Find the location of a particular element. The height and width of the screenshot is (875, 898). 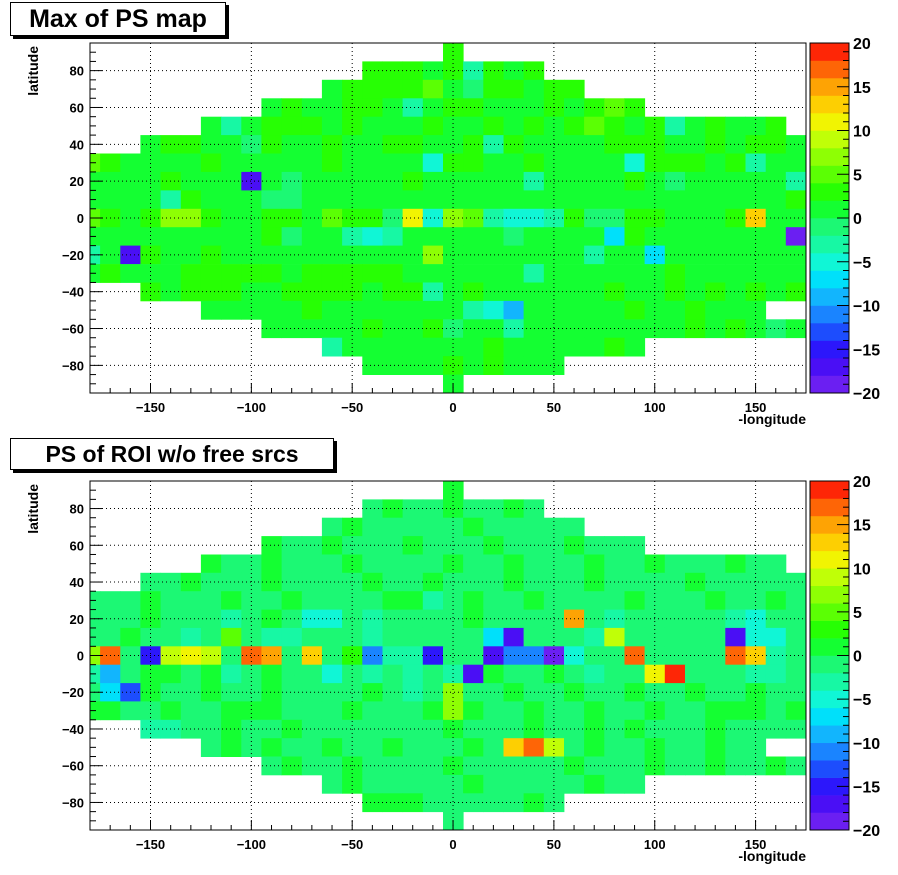

y-axis-label: latitude is located at coordinates (33, 509).